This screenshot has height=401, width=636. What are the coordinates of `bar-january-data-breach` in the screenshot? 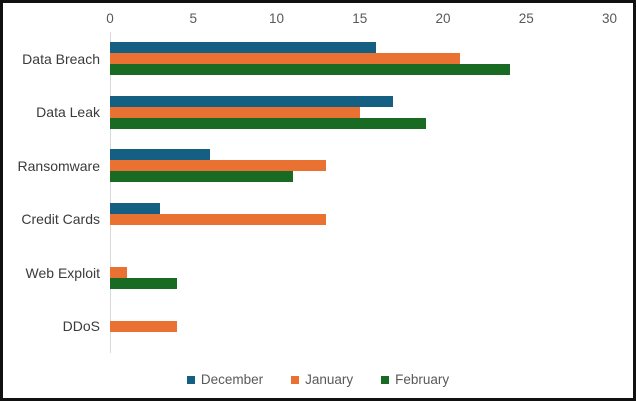 It's located at (285, 59).